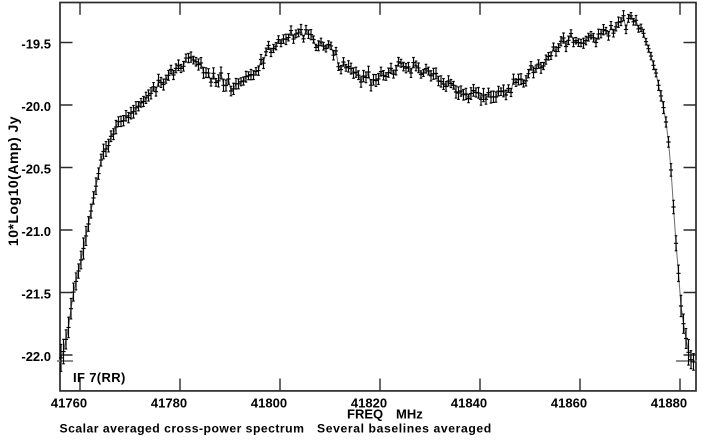 This screenshot has width=703, height=445. What do you see at coordinates (365, 414) in the screenshot?
I see `svg-text: FREQ` at bounding box center [365, 414].